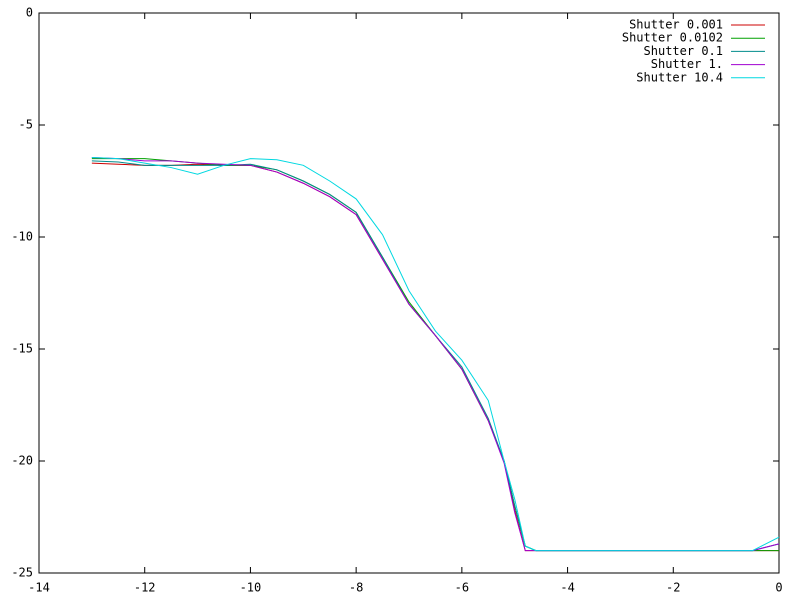 Image resolution: width=800 pixels, height=600 pixels. I want to click on legend-label: Shutter 10.4, so click(679, 77).